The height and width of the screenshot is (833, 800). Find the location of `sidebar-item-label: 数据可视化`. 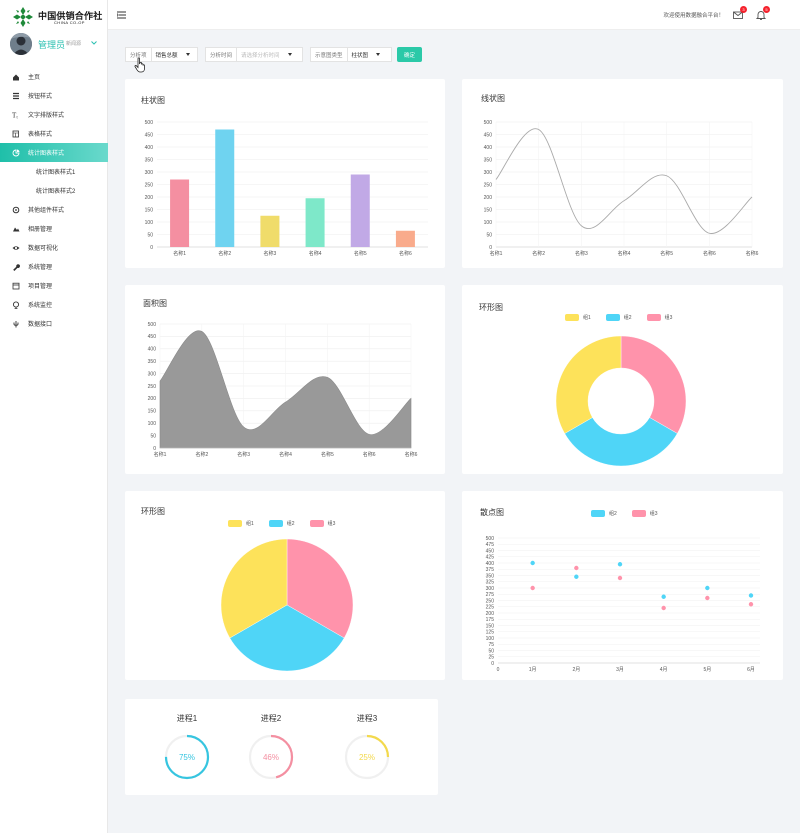

sidebar-item-label: 数据可视化 is located at coordinates (43, 249).